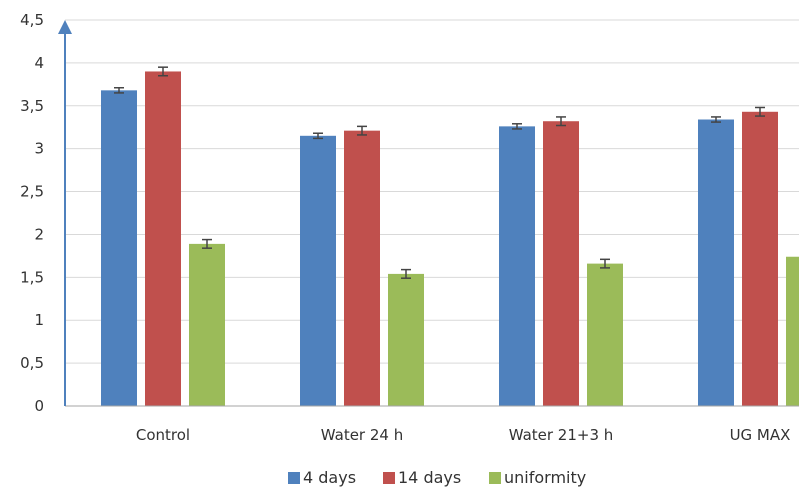 This screenshot has width=799, height=490. I want to click on x-axis-categories: Control Water 24 h Water 21+3 h UG MAX, so click(463, 435).